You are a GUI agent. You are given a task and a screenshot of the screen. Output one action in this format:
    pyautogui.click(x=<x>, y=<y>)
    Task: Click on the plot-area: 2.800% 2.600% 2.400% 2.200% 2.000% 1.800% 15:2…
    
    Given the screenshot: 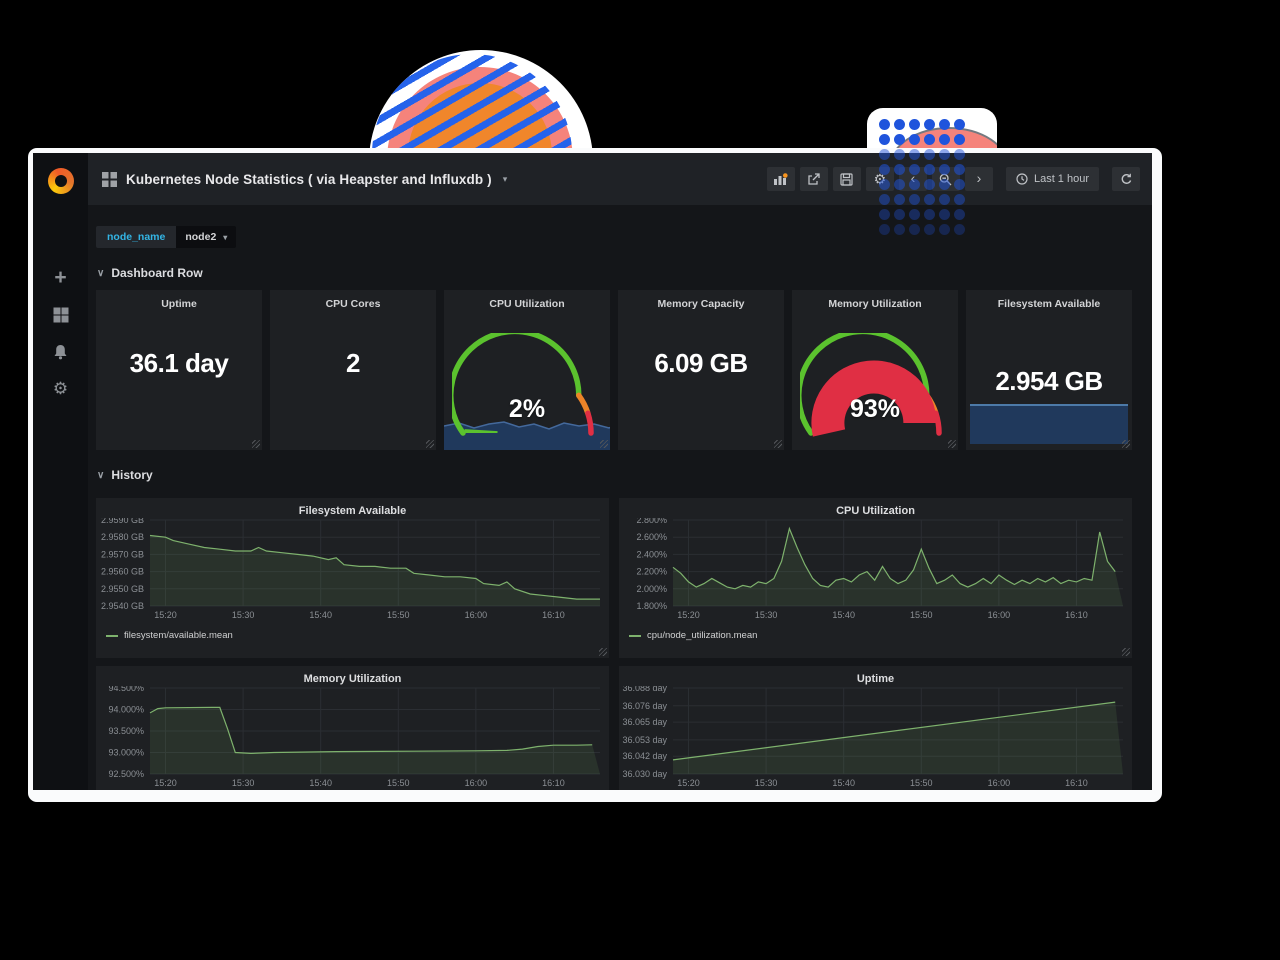 What is the action you would take?
    pyautogui.click(x=875, y=571)
    